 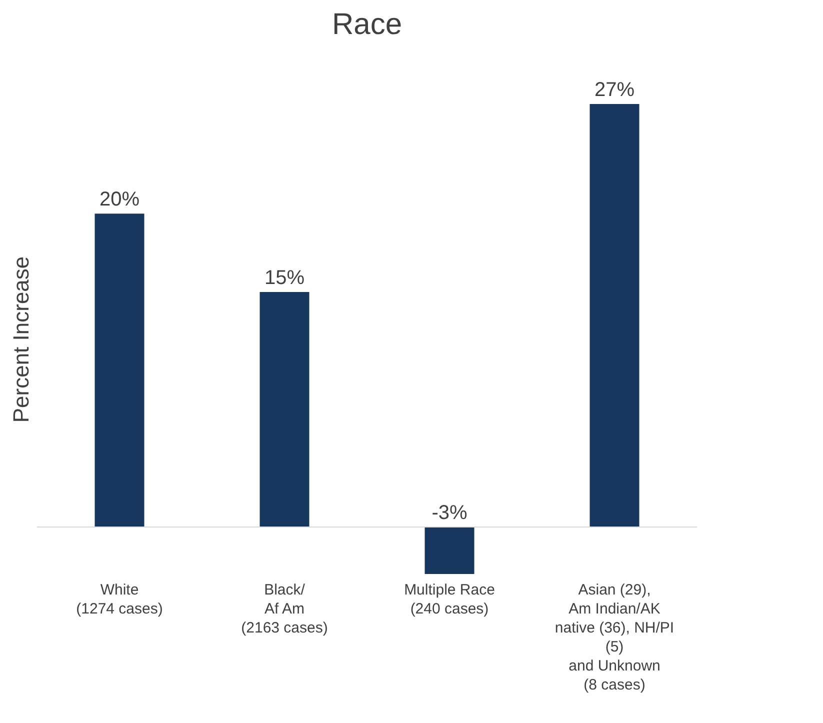 What do you see at coordinates (21, 339) in the screenshot?
I see `y-axis-title: Percent Increase` at bounding box center [21, 339].